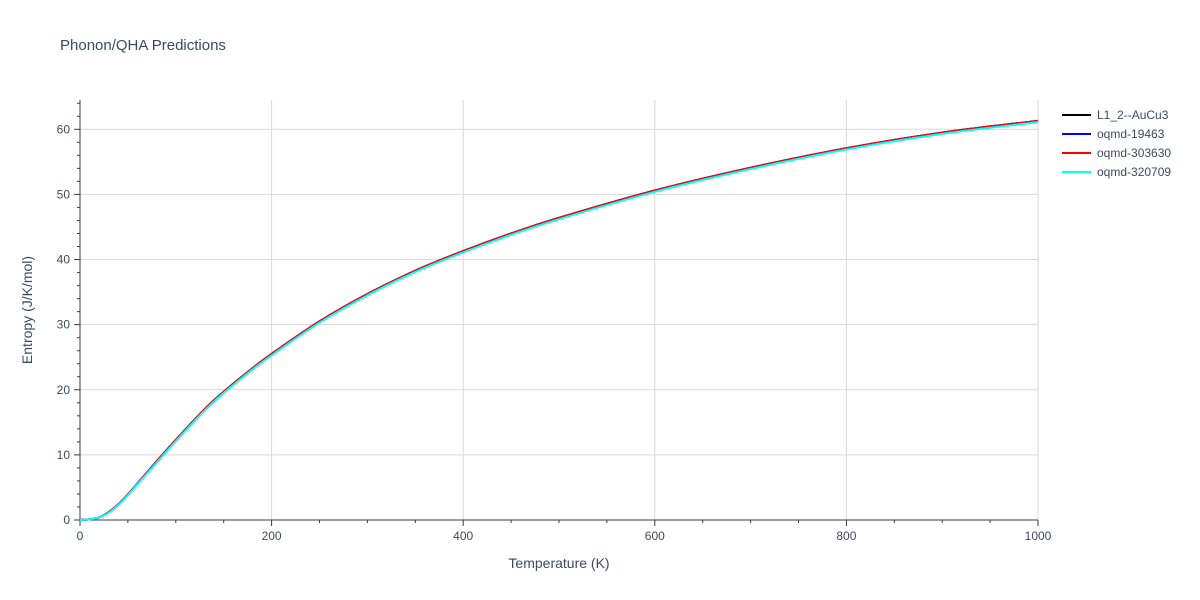 Image resolution: width=1200 pixels, height=600 pixels. What do you see at coordinates (1134, 153) in the screenshot?
I see `legend-label: oqmd-303630` at bounding box center [1134, 153].